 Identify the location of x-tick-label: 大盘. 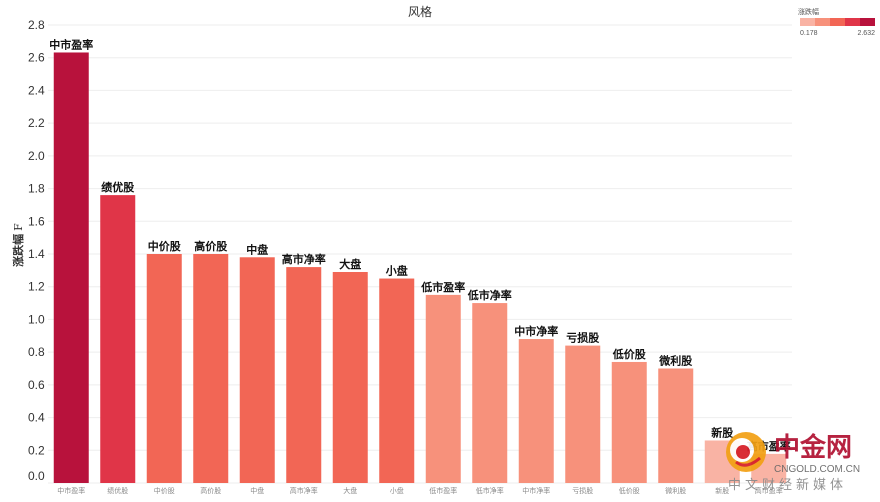
(350, 490).